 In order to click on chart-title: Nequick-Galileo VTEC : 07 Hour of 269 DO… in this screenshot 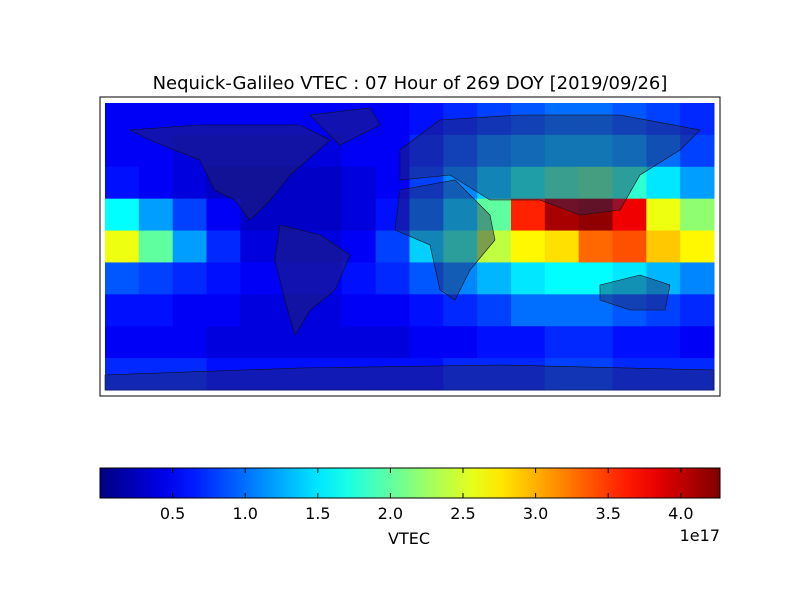, I will do `click(410, 83)`.